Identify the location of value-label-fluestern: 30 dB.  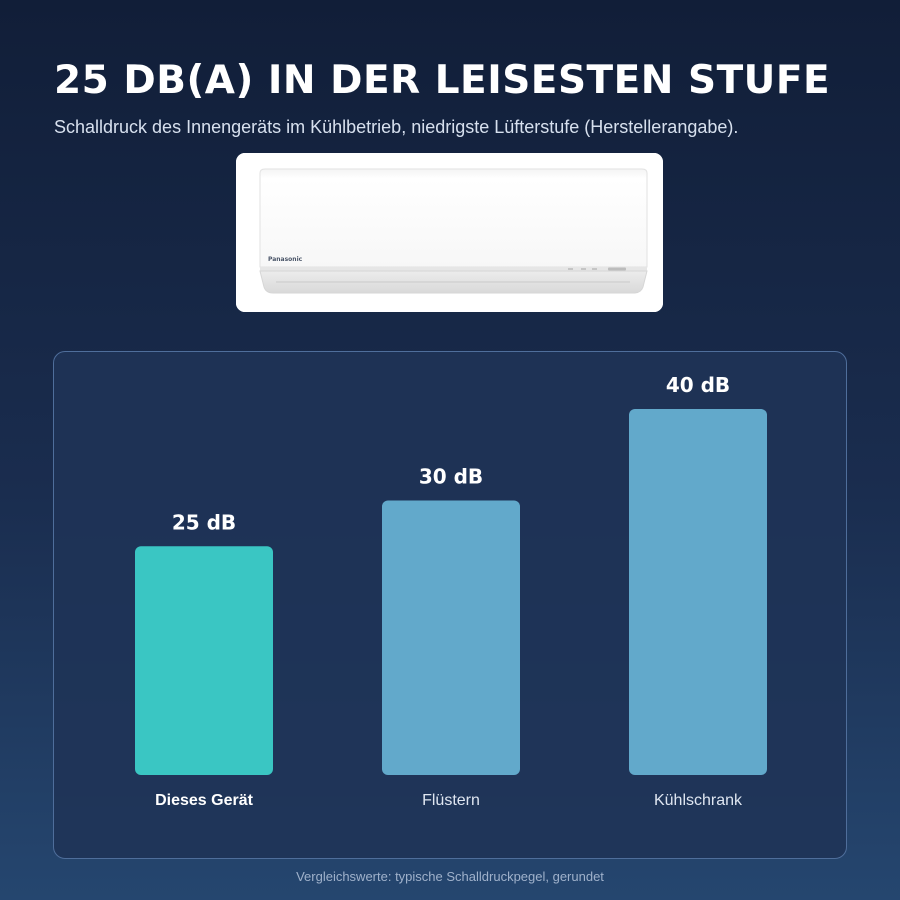
(451, 477).